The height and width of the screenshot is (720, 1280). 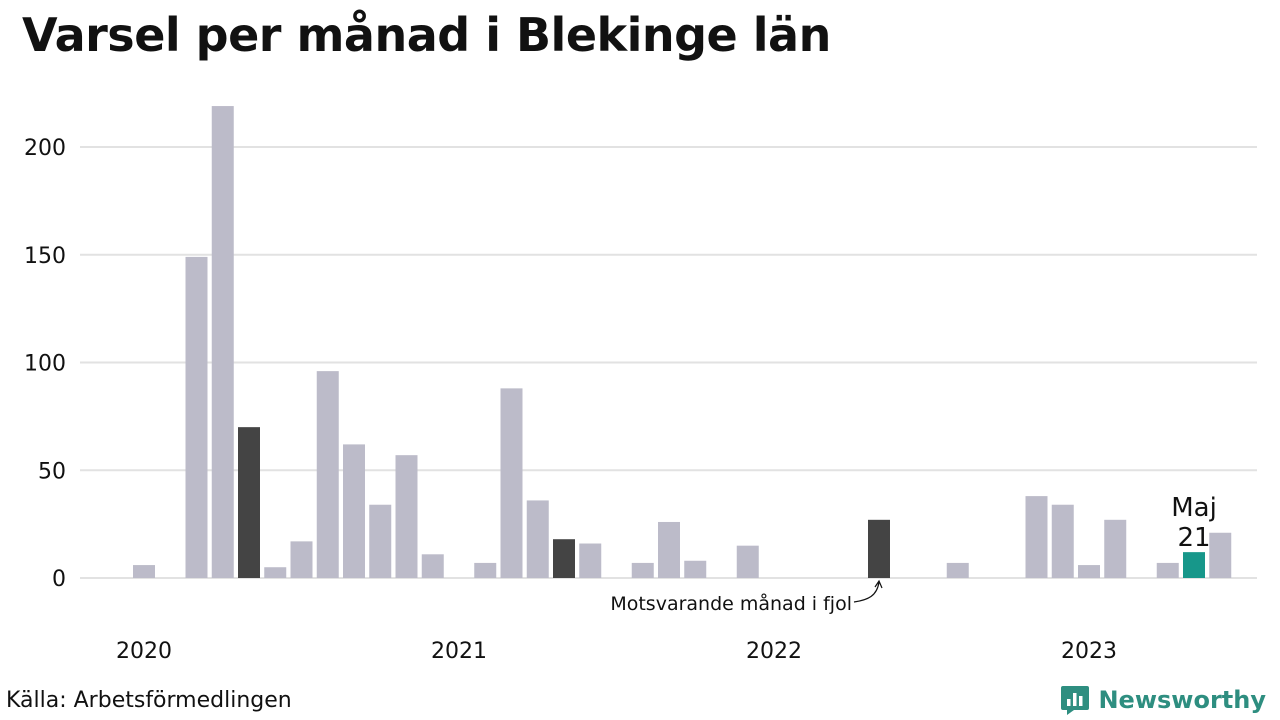 I want to click on y-axis-labels: 0 50 100 150 200, so click(x=45, y=364).